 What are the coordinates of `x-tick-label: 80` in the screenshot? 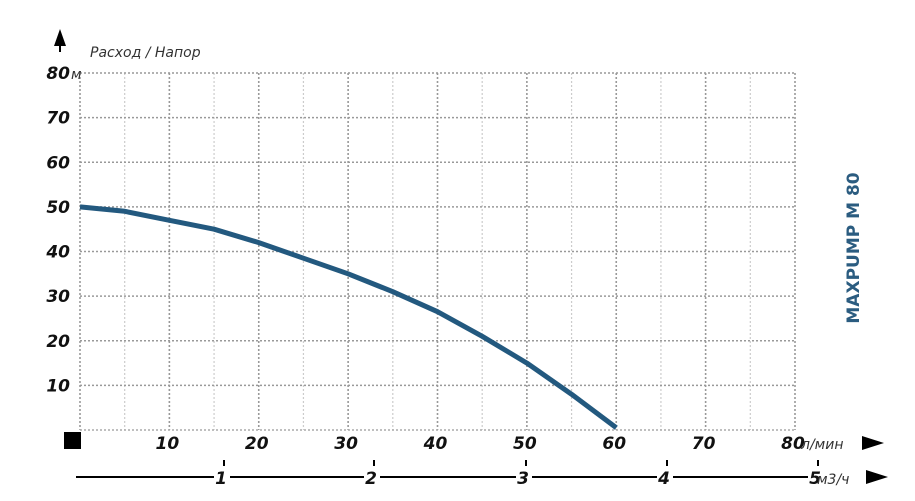 It's located at (793, 444).